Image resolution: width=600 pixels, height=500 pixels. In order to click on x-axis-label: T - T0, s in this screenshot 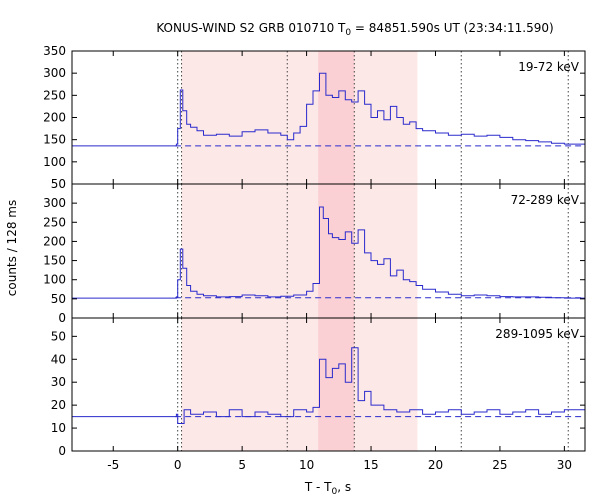, I will do `click(327, 488)`.